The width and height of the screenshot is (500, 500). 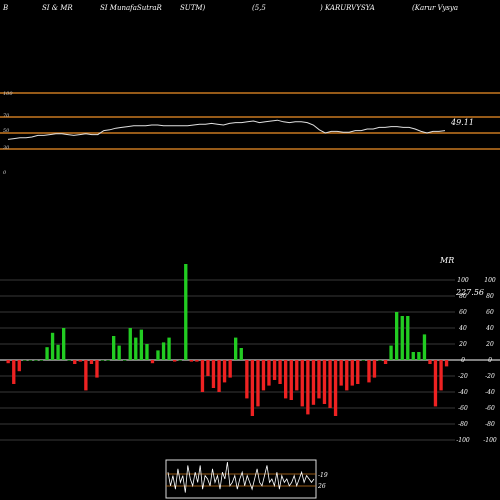 I want to click on mrsi-tick-label-right: 60, so click(x=490, y=312).